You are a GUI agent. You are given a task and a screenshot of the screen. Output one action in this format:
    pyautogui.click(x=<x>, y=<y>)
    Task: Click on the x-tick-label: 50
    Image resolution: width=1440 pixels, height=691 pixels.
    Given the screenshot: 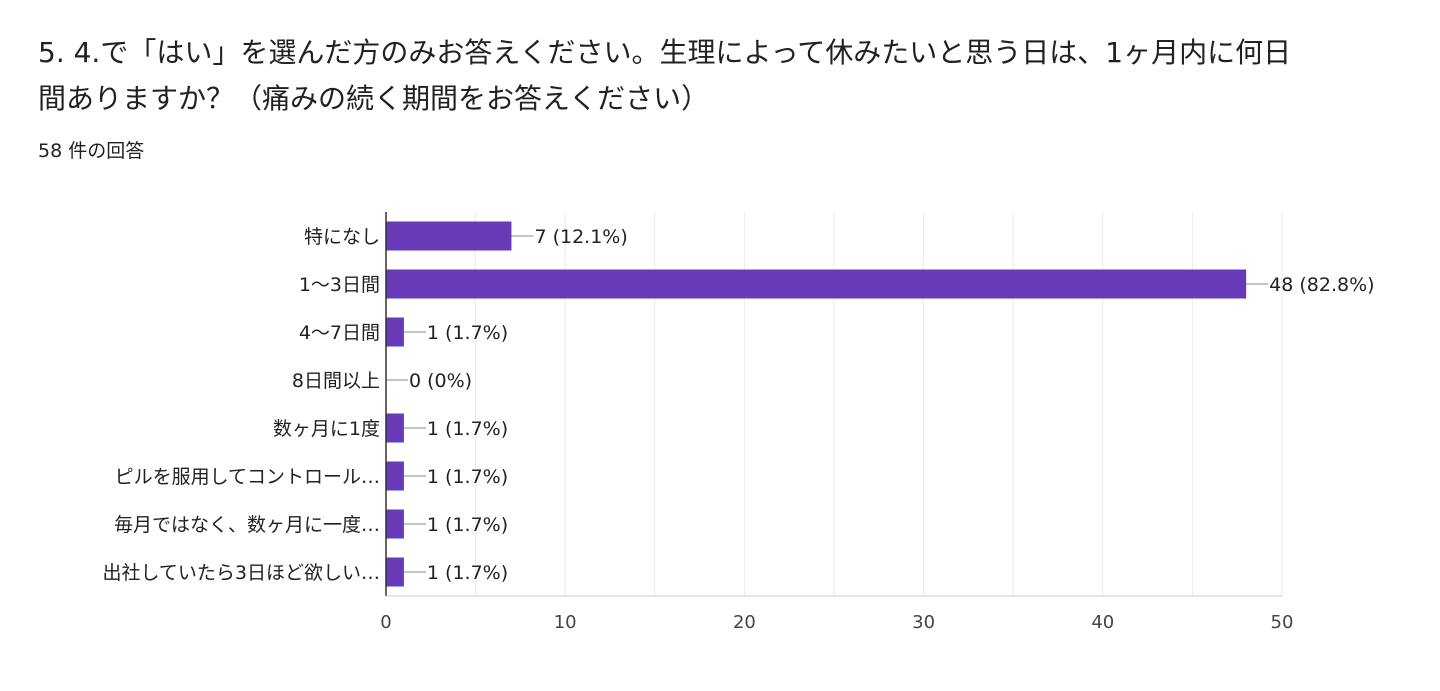 What is the action you would take?
    pyautogui.click(x=1282, y=622)
    